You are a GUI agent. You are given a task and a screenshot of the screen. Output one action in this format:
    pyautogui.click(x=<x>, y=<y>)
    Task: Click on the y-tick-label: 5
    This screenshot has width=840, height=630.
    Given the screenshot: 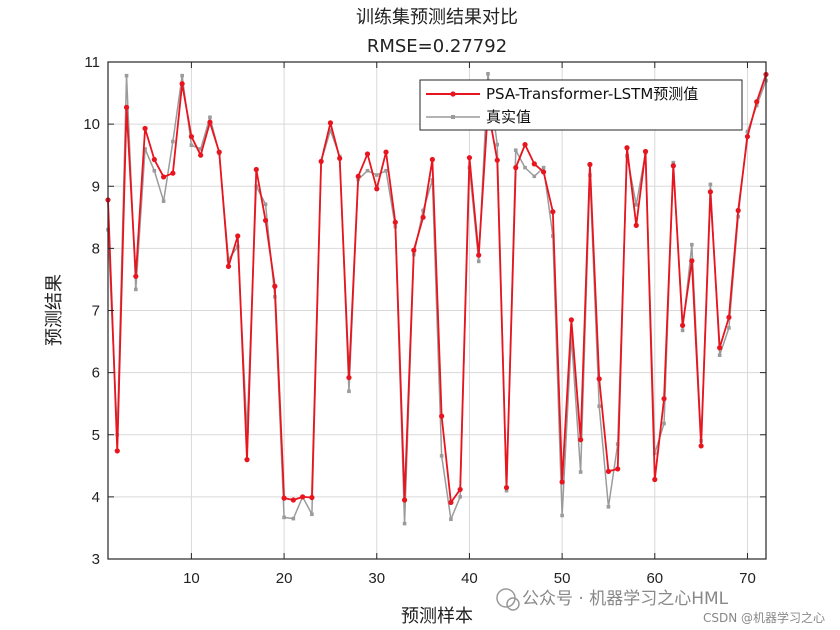 What is the action you would take?
    pyautogui.click(x=96, y=435)
    